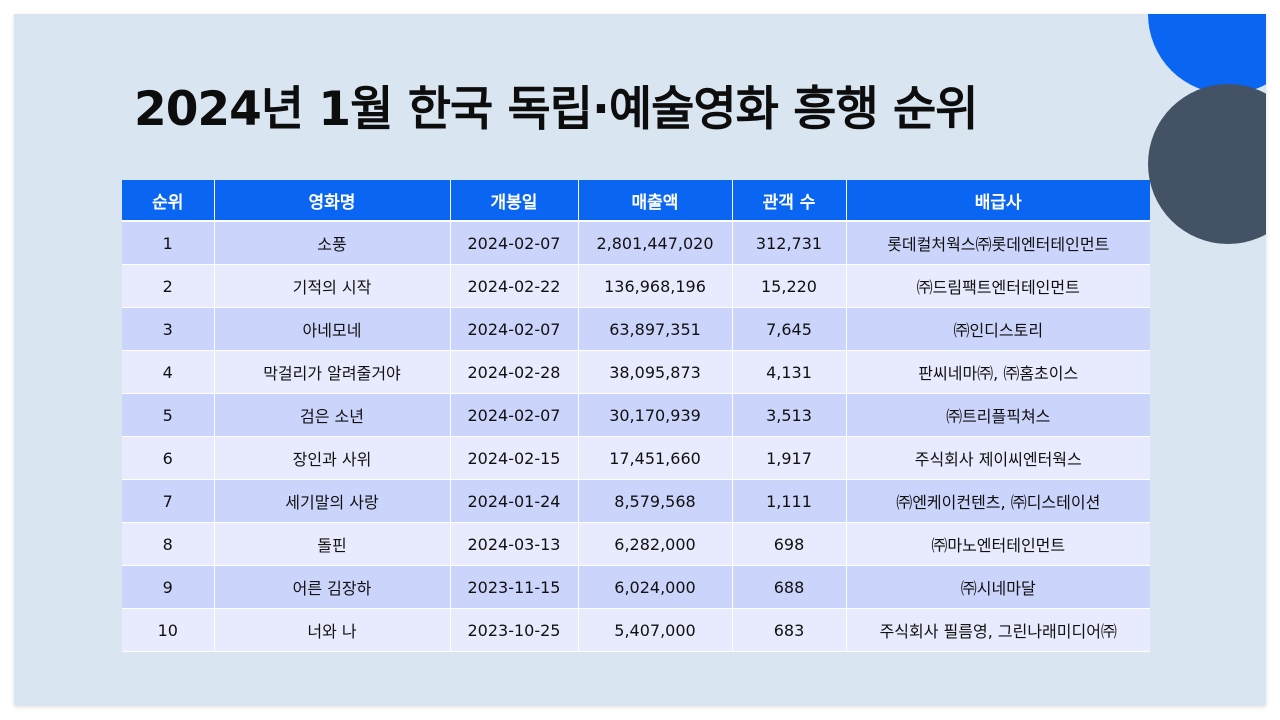 The image size is (1280, 720). Describe the element at coordinates (168, 286) in the screenshot. I see `cell-rank: 2` at that location.